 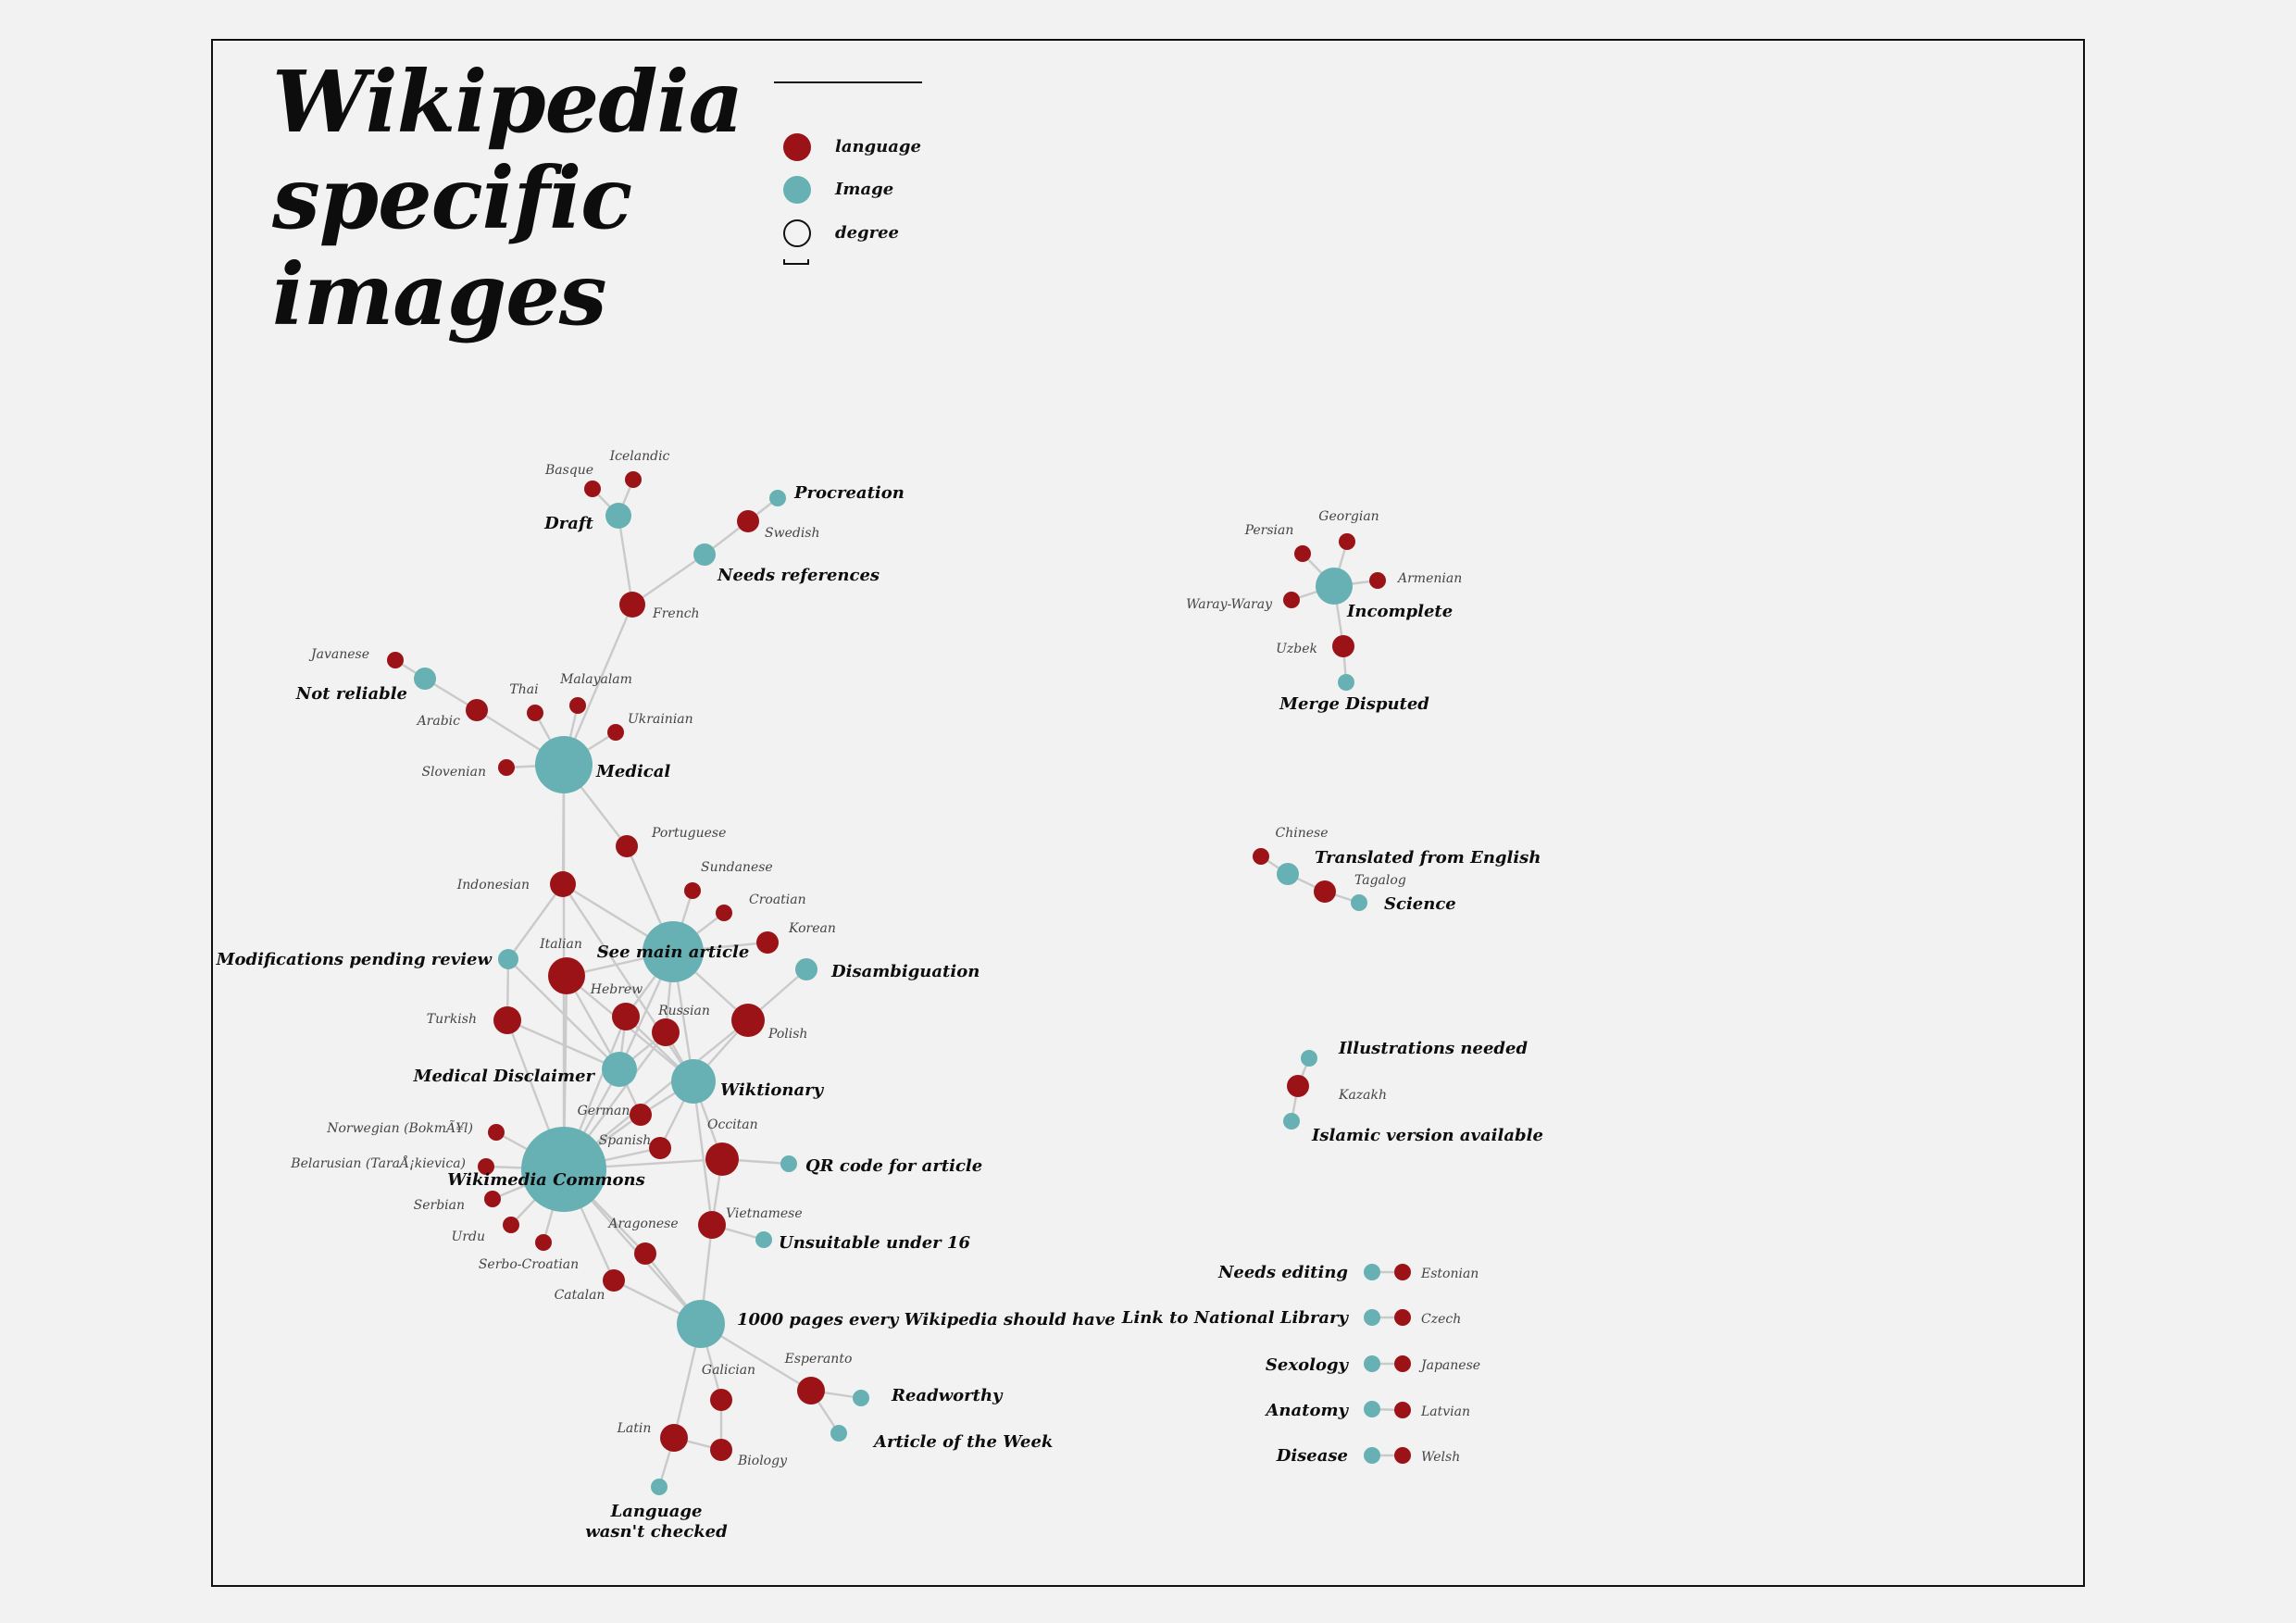 I want to click on image-node-medical, so click(x=564, y=764).